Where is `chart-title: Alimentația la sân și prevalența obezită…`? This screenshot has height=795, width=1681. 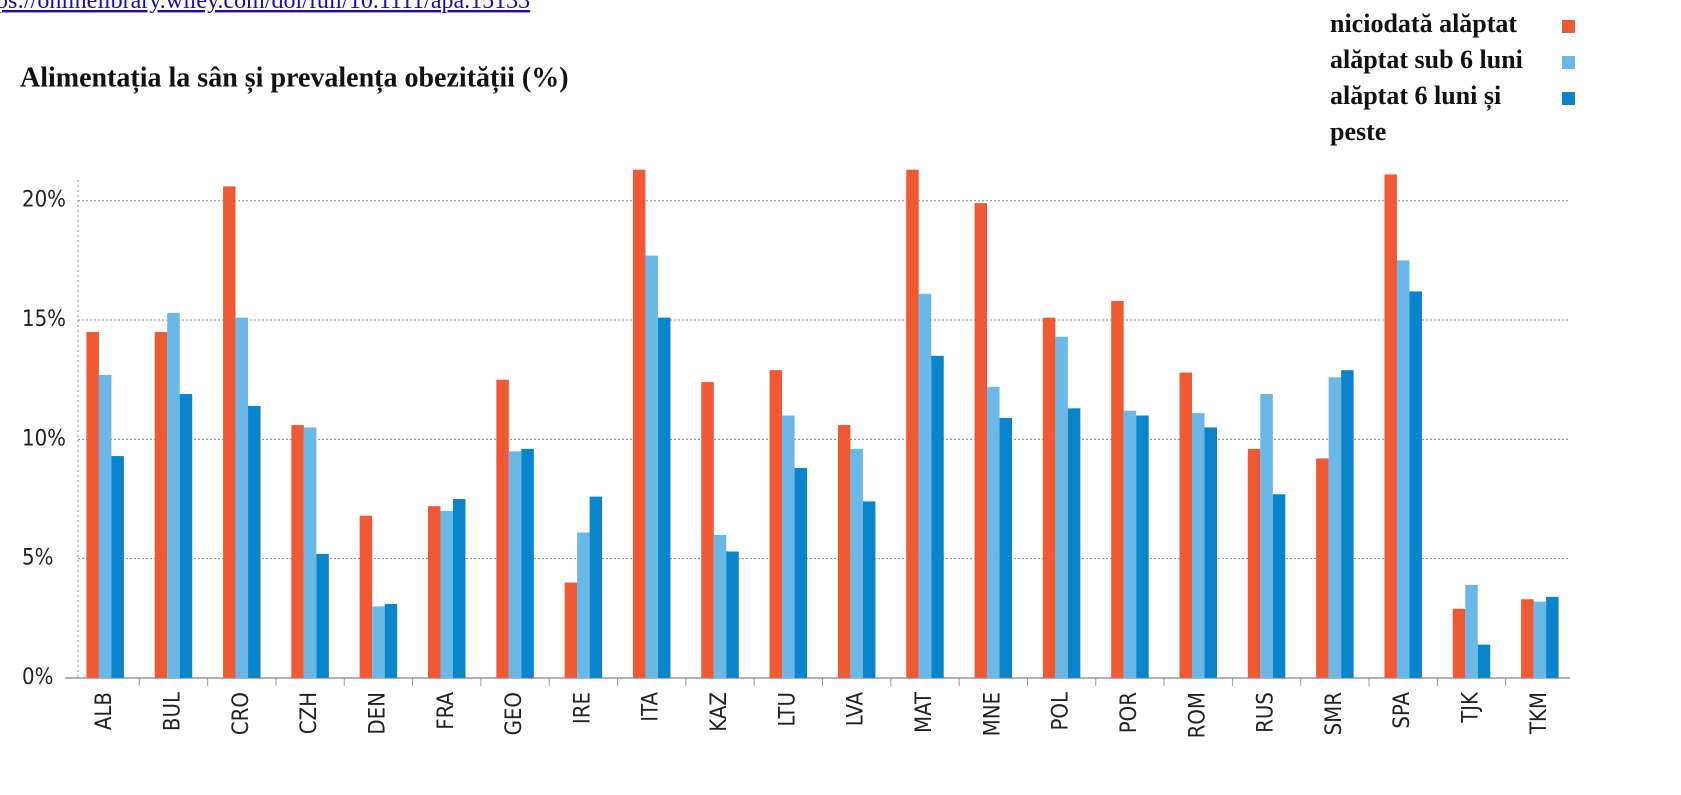
chart-title: Alimentația la sân și prevalența obezită… is located at coordinates (294, 77).